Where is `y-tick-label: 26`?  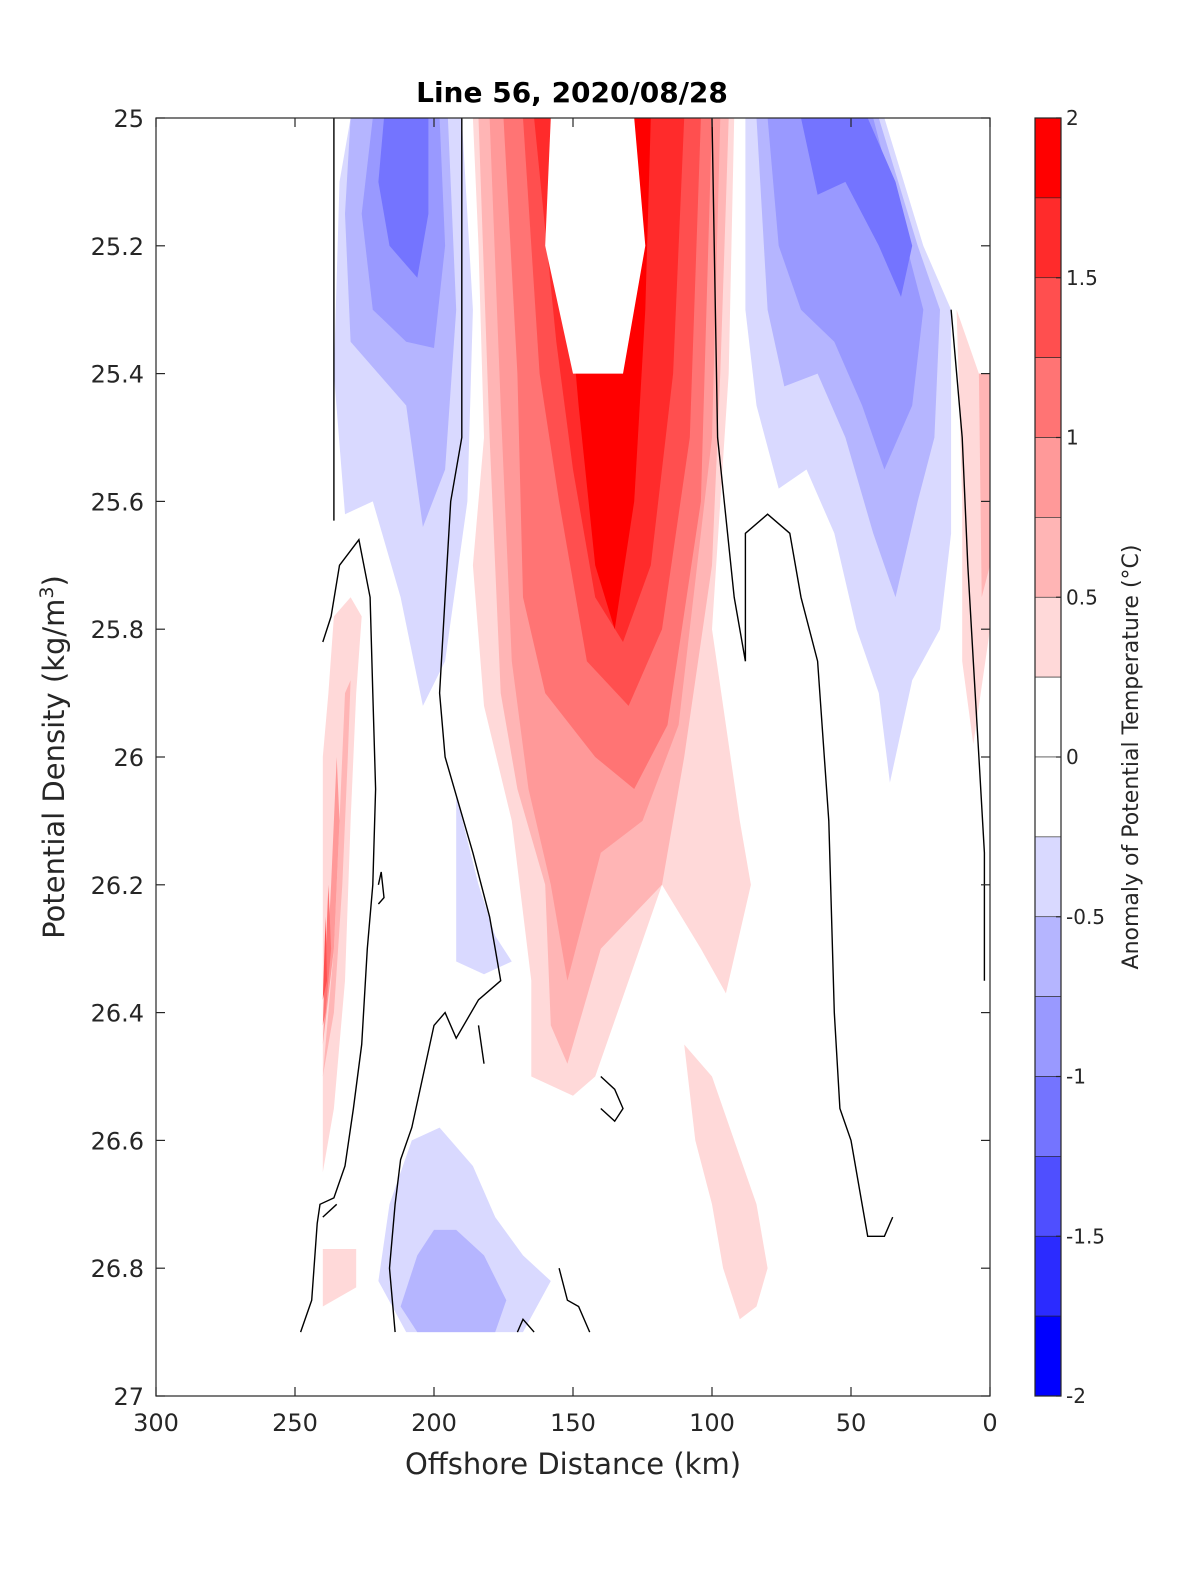 y-tick-label: 26 is located at coordinates (128, 758).